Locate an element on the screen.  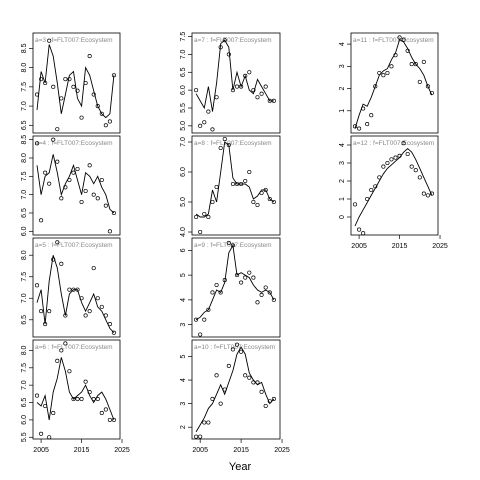
panel-label: a=8 : f=FLT007:Ecosystem is located at coordinates (233, 143).